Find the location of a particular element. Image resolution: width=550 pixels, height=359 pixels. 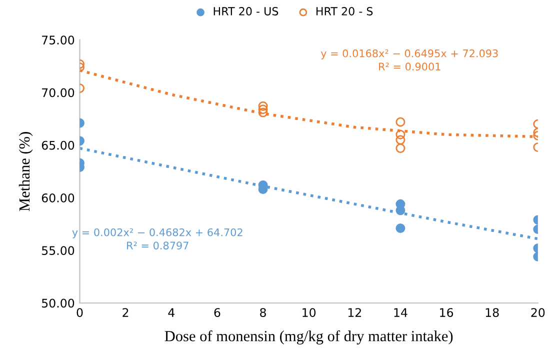

y-tick-label: 65.00 is located at coordinates (58, 145).